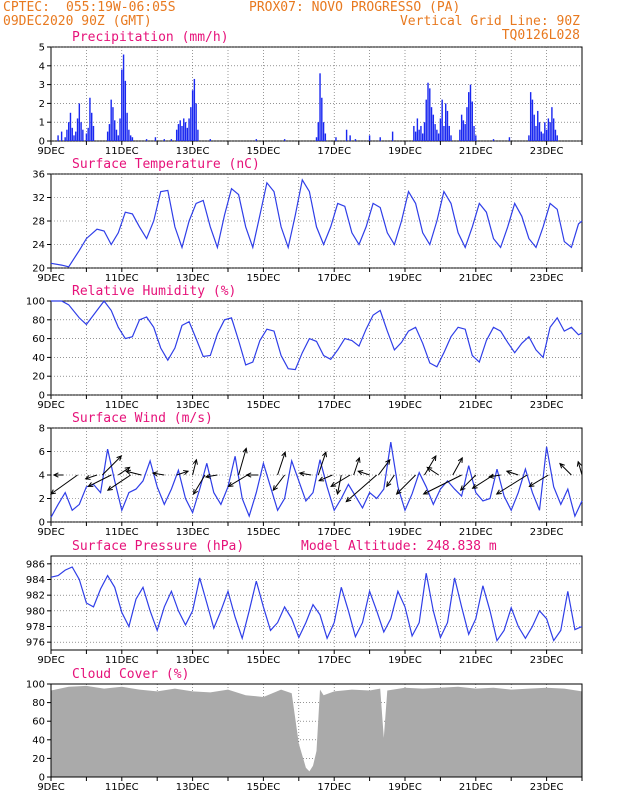 The image size is (618, 800). What do you see at coordinates (316, 221) in the screenshot?
I see `plot-frame` at bounding box center [316, 221].